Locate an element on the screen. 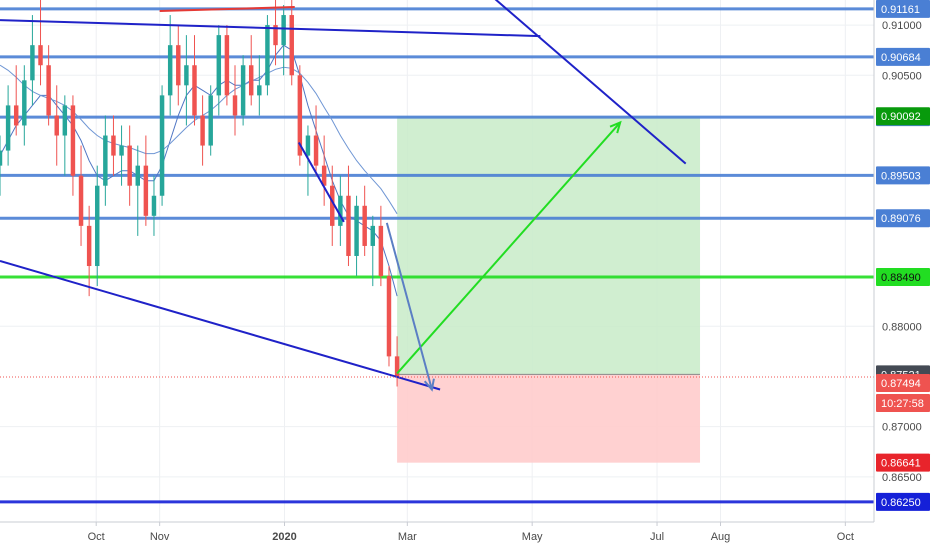  stop-price-badge-background is located at coordinates (903, 462).